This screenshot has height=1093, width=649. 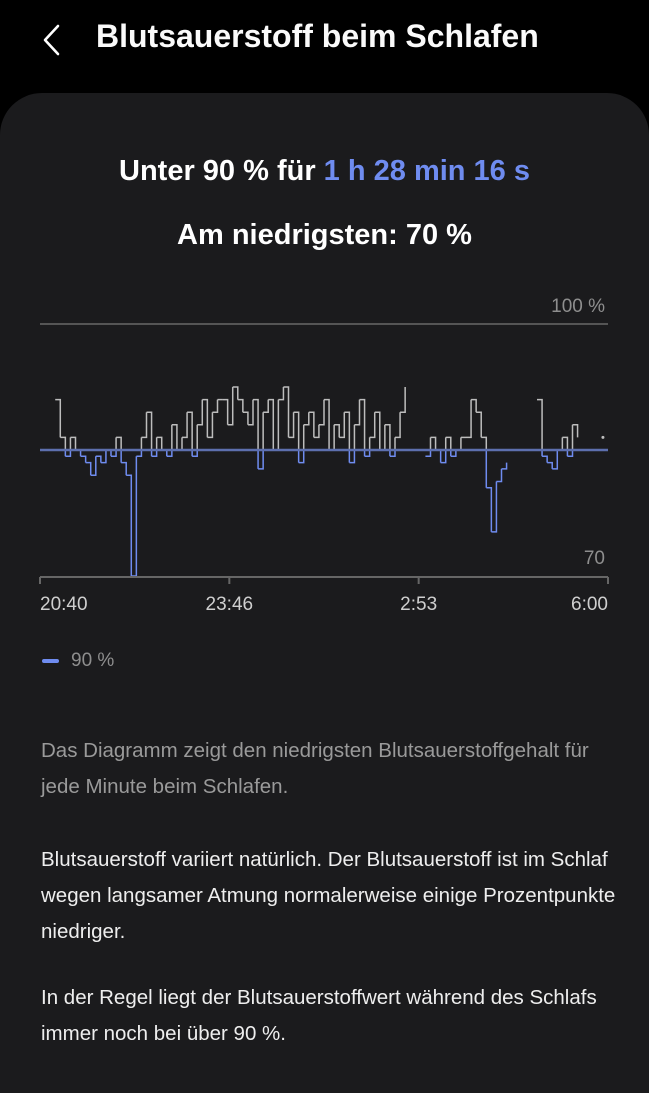 I want to click on legend-swatch, so click(x=50, y=661).